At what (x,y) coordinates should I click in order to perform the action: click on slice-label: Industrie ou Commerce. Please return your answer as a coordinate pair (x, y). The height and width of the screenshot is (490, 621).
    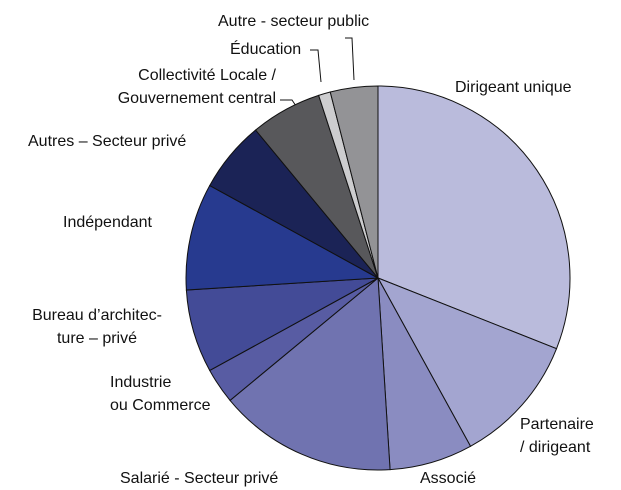
    Looking at the image, I should click on (160, 394).